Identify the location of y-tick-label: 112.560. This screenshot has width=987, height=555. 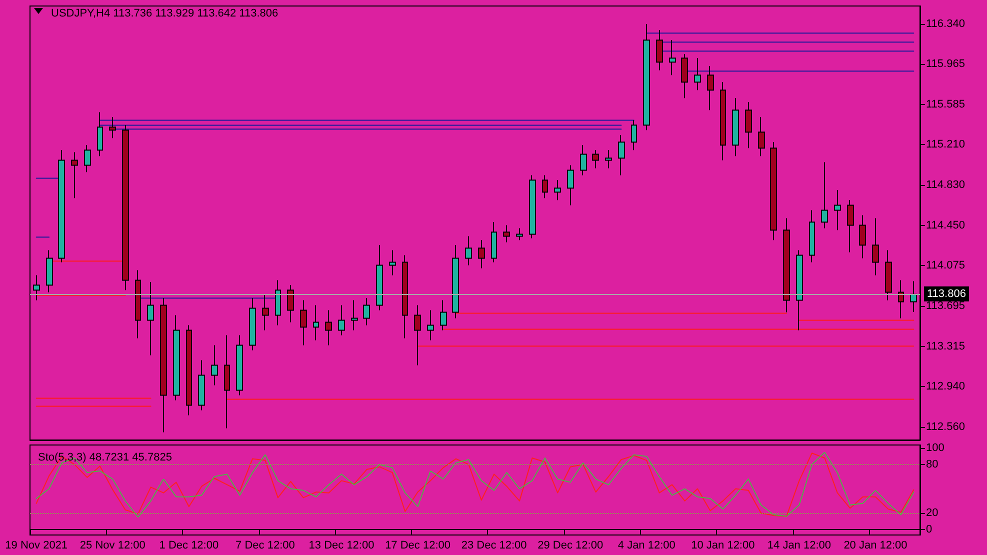
(945, 427).